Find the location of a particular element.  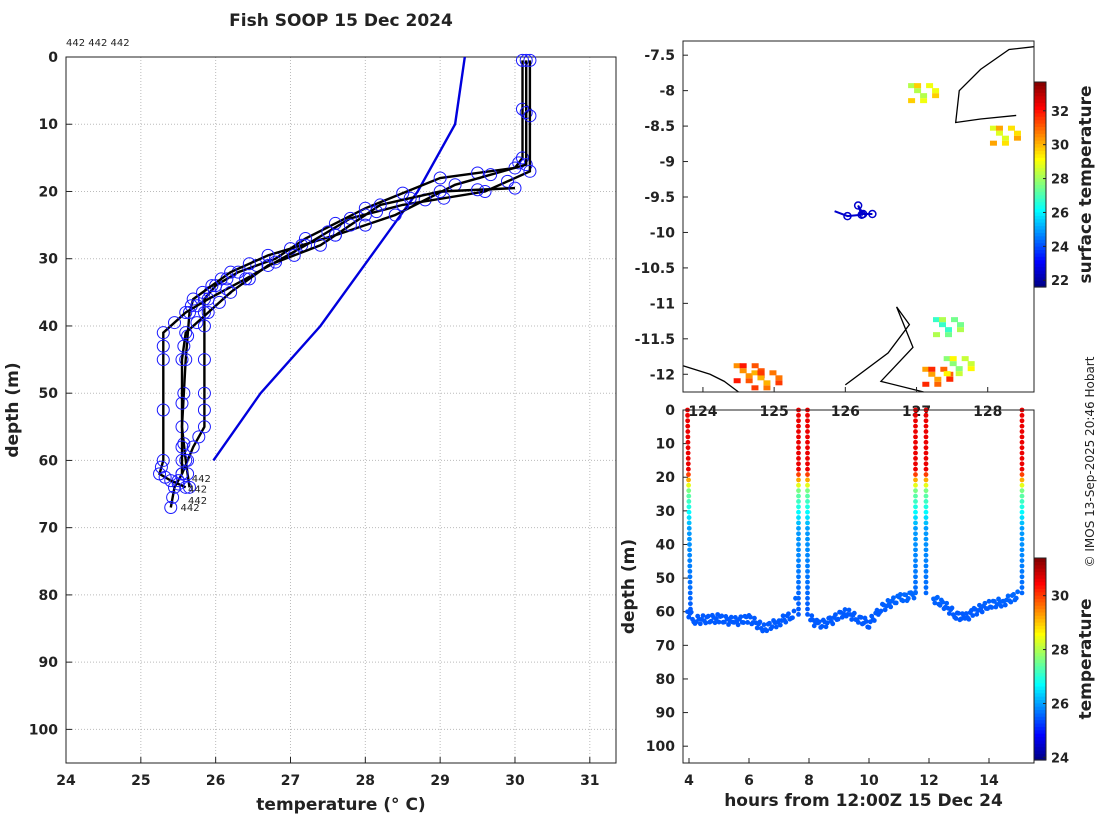

map-colorbar-tick-label: 28 is located at coordinates (1060, 180).